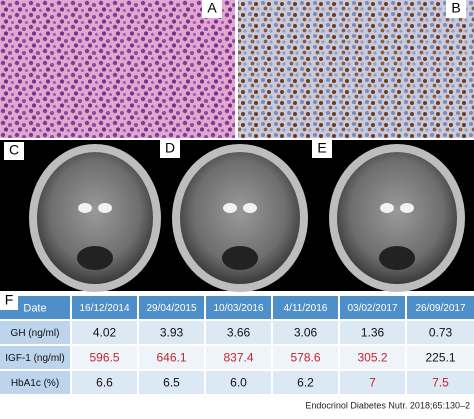 This screenshot has width=474, height=419. I want to click on row-label: GH (ng/ml), so click(35, 333).